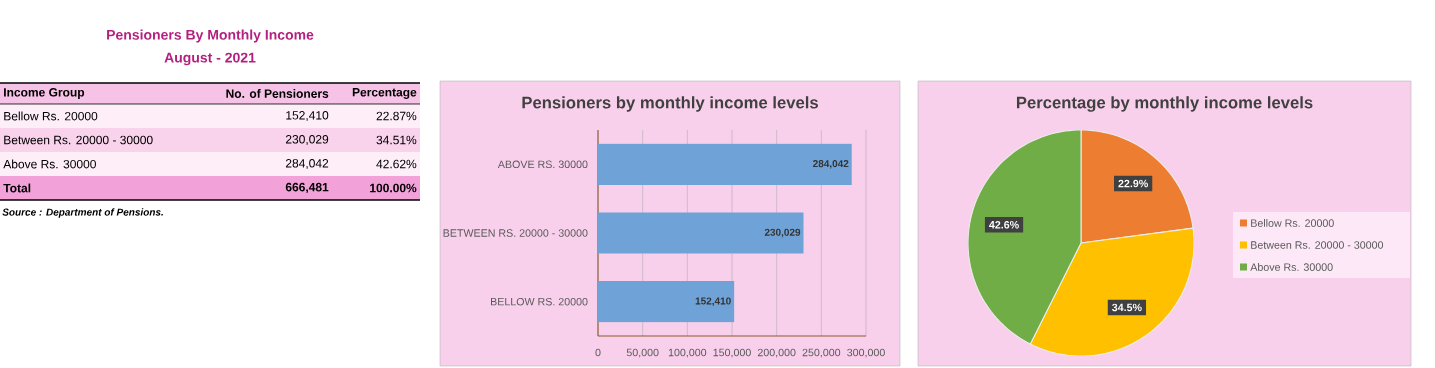 The height and width of the screenshot is (368, 1435). Describe the element at coordinates (670, 104) in the screenshot. I see `chart-title: Pensioners by monthly income levels` at that location.